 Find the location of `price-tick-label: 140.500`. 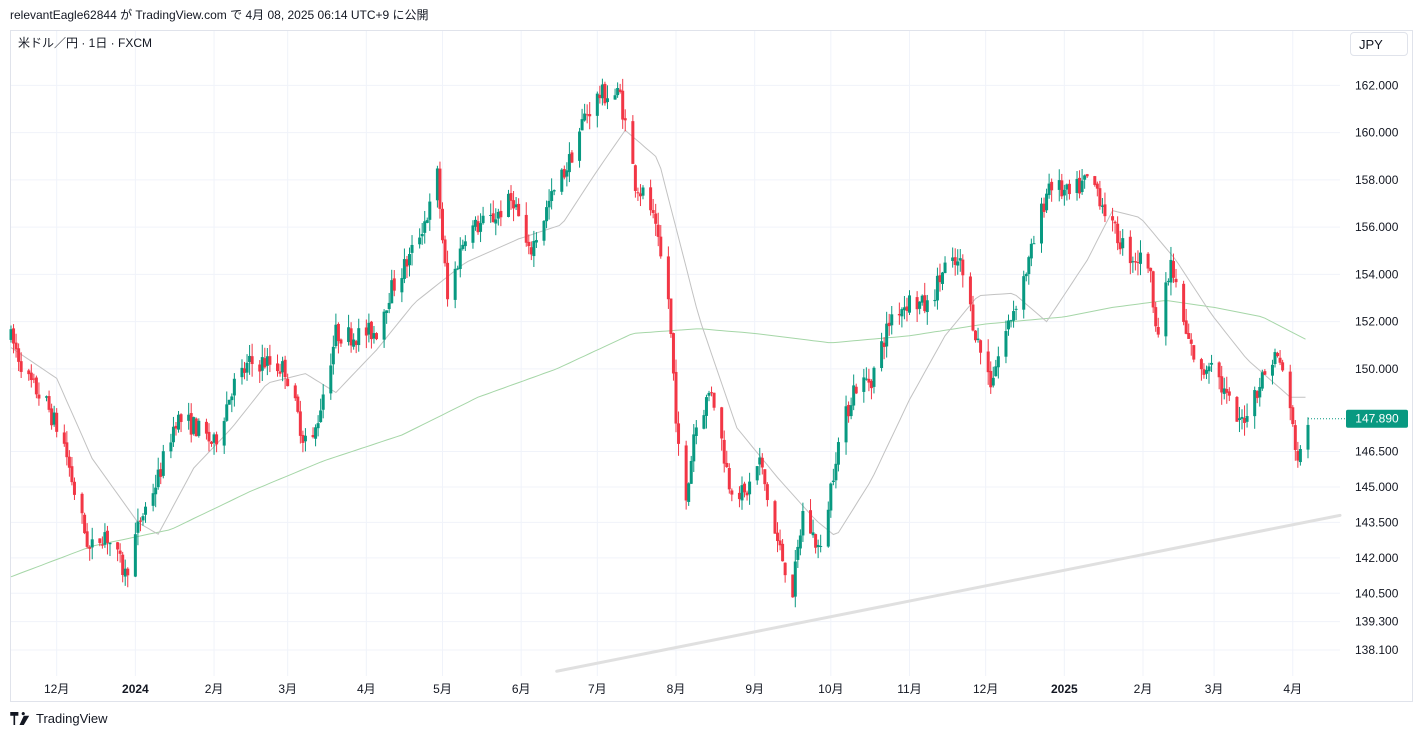

price-tick-label: 140.500 is located at coordinates (1377, 593).